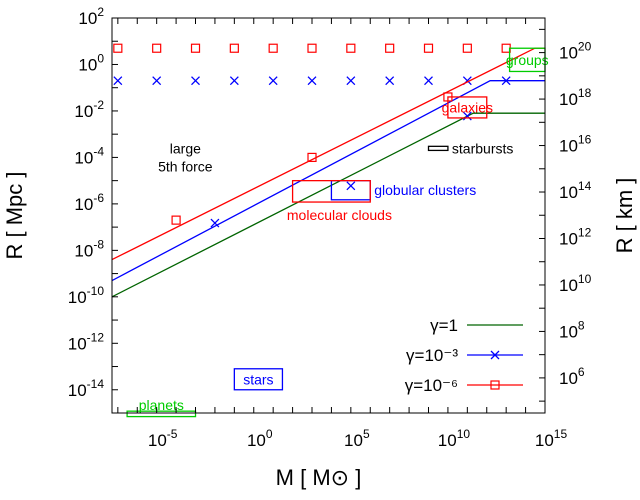 This screenshot has width=640, height=500. I want to click on y-right-tick-label-0: 10²⁰, so click(575, 51).